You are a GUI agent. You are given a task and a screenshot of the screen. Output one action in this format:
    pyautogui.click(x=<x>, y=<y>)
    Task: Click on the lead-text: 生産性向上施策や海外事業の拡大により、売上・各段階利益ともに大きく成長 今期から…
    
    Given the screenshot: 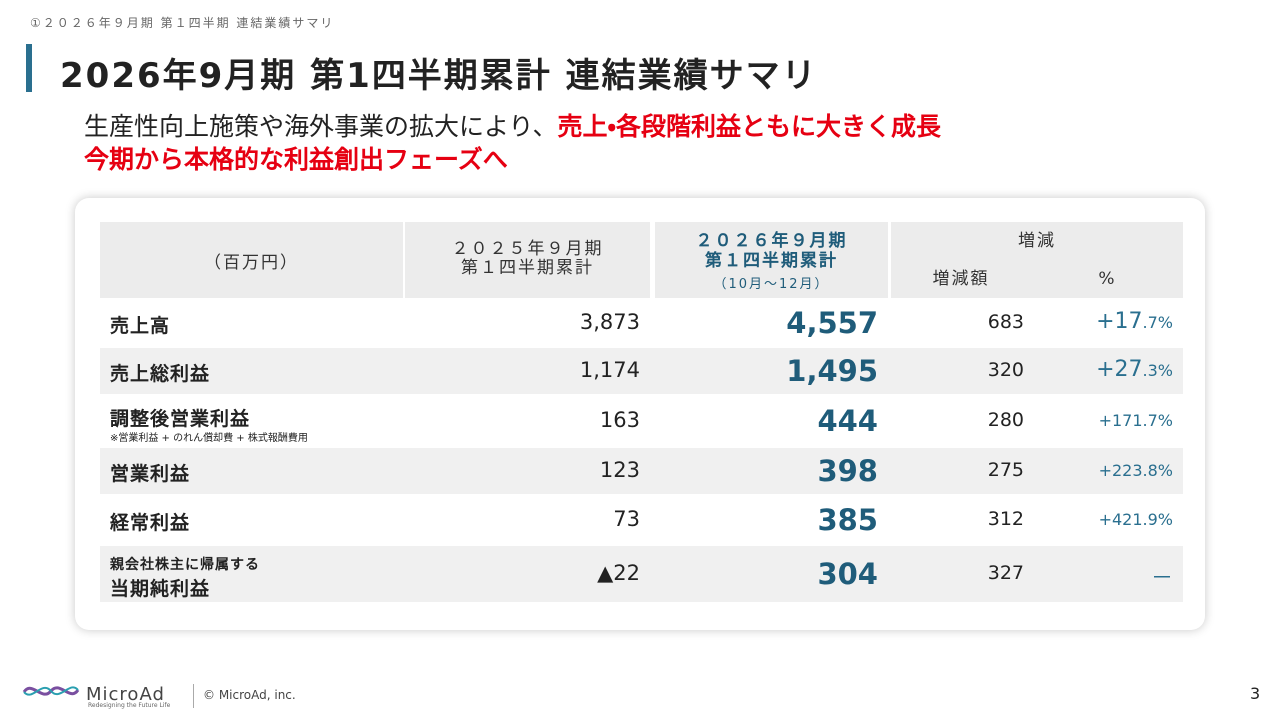 What is the action you would take?
    pyautogui.click(x=512, y=143)
    